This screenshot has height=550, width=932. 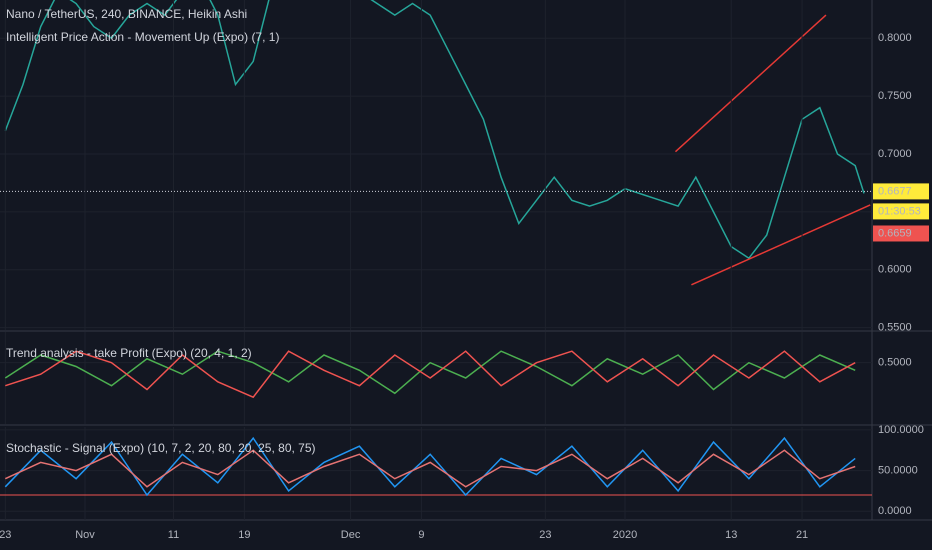 I want to click on x-tick-label: 2020, so click(x=625, y=535).